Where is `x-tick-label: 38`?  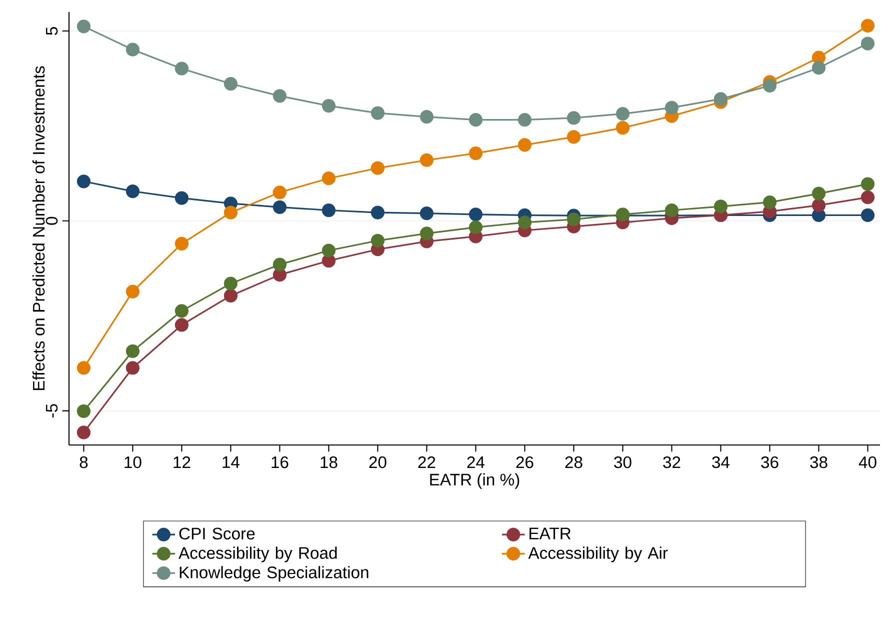
x-tick-label: 38 is located at coordinates (819, 462).